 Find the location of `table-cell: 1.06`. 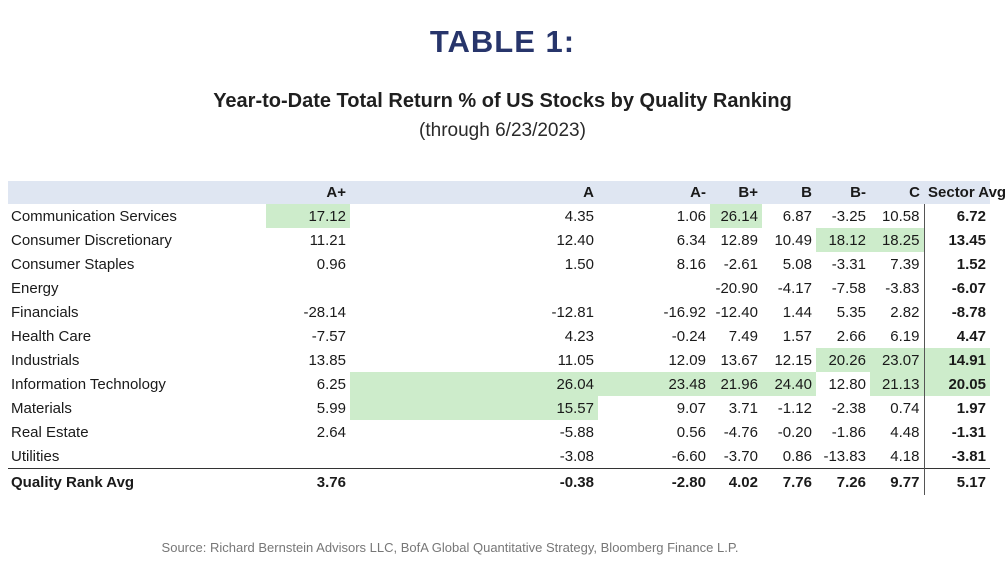

table-cell: 1.06 is located at coordinates (691, 216).